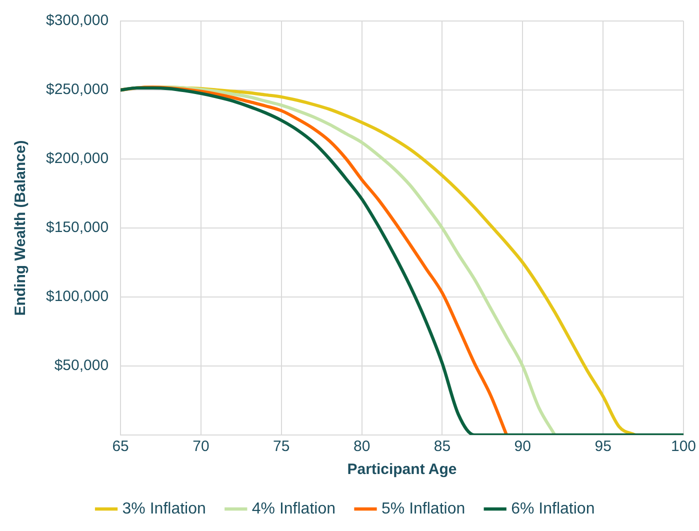 This screenshot has height=531, width=699. Describe the element at coordinates (164, 509) in the screenshot. I see `legend-label: 3% Inflation` at that location.